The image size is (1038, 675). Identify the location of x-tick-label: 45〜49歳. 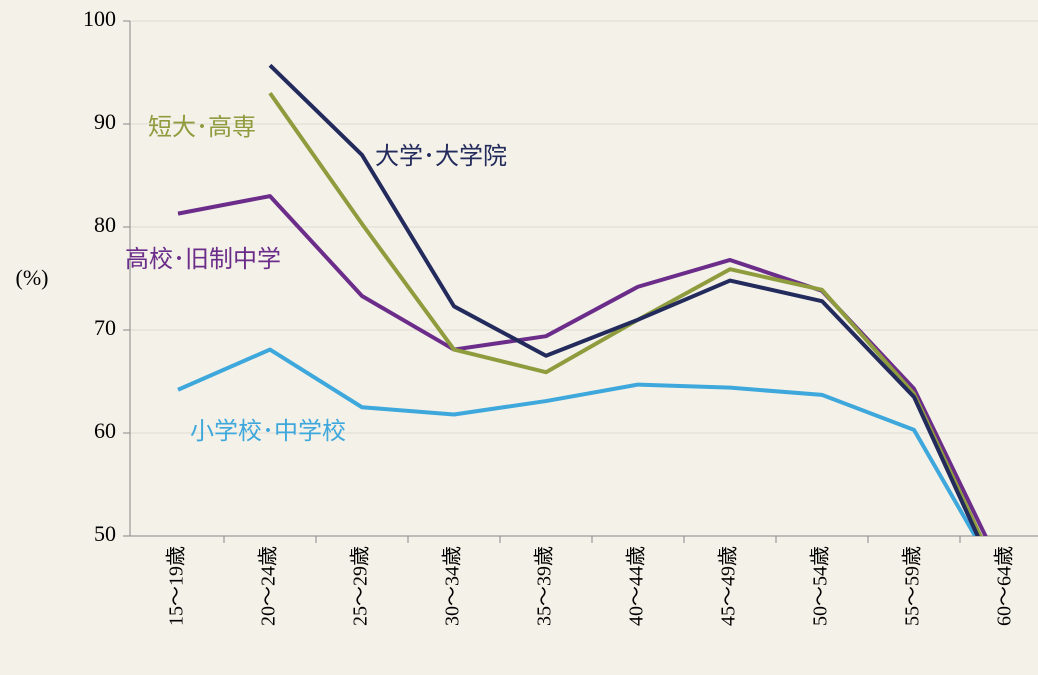
(728, 586).